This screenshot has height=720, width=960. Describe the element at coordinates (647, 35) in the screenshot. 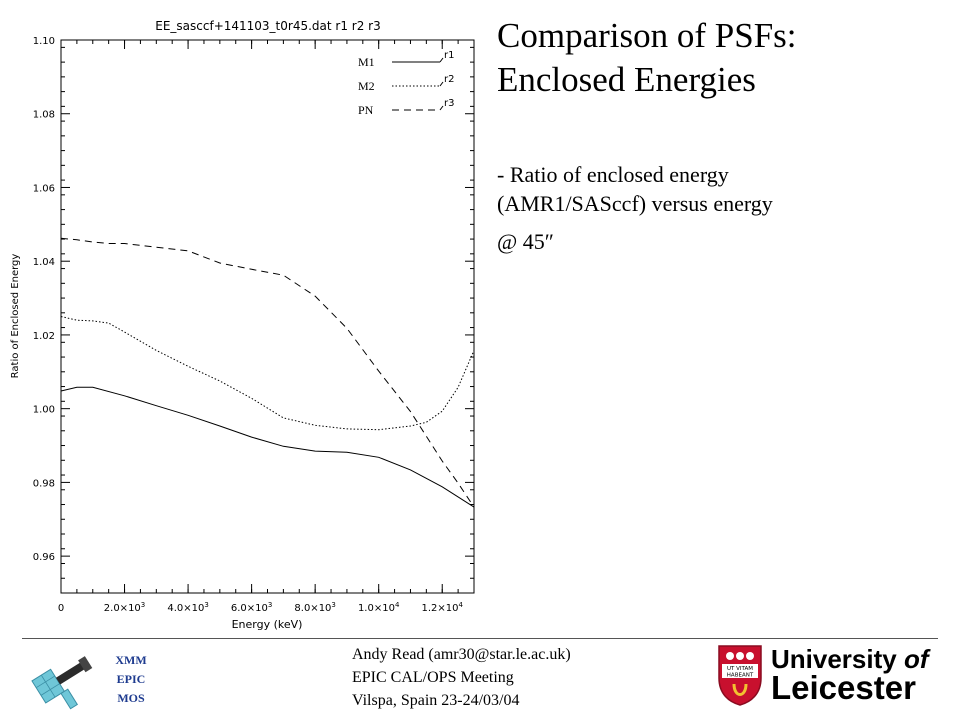

I see `slide-title-line1: Comparison of PSFs:` at that location.